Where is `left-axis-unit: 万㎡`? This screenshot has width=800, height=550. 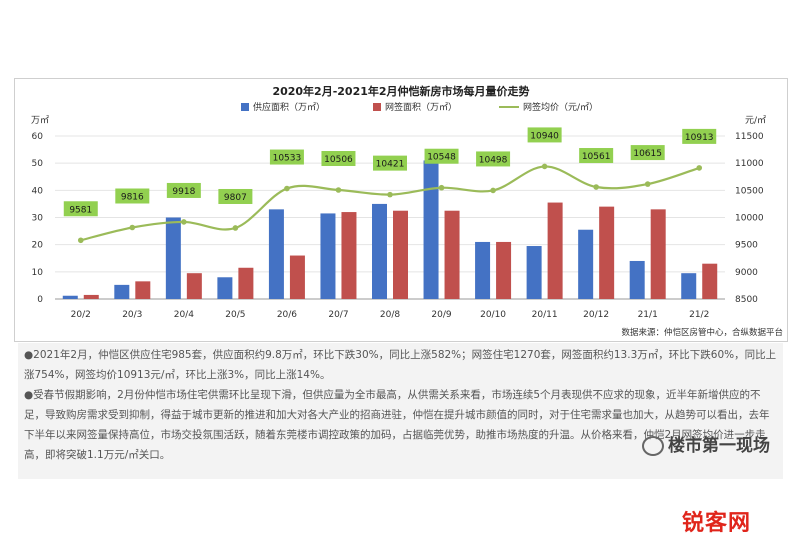
left-axis-unit: 万㎡ is located at coordinates (40, 120).